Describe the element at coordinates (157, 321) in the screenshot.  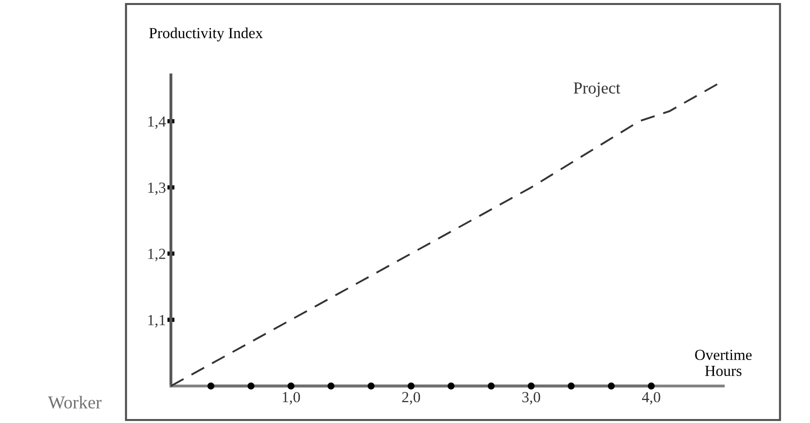
I see `y-tick-label: 1,1` at that location.